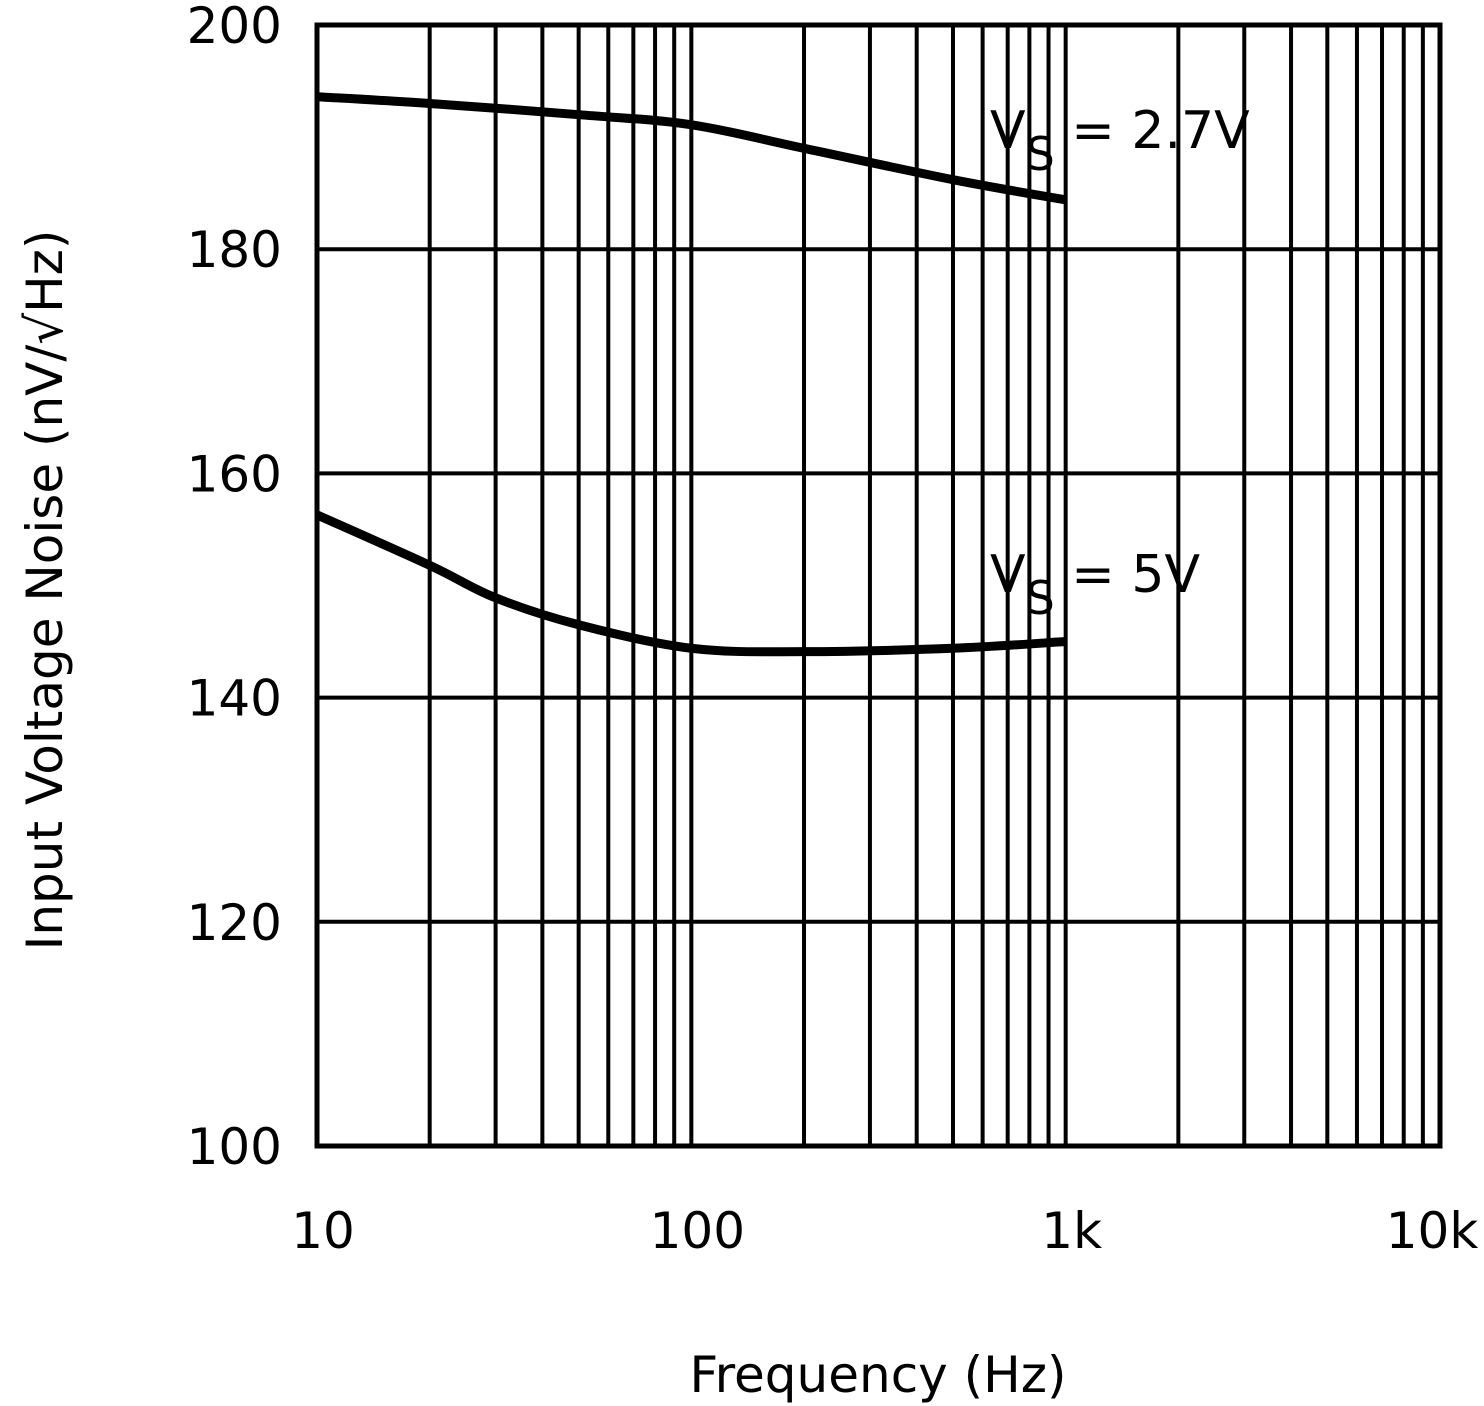  What do you see at coordinates (234, 27) in the screenshot?
I see `y-tick-label: 200` at bounding box center [234, 27].